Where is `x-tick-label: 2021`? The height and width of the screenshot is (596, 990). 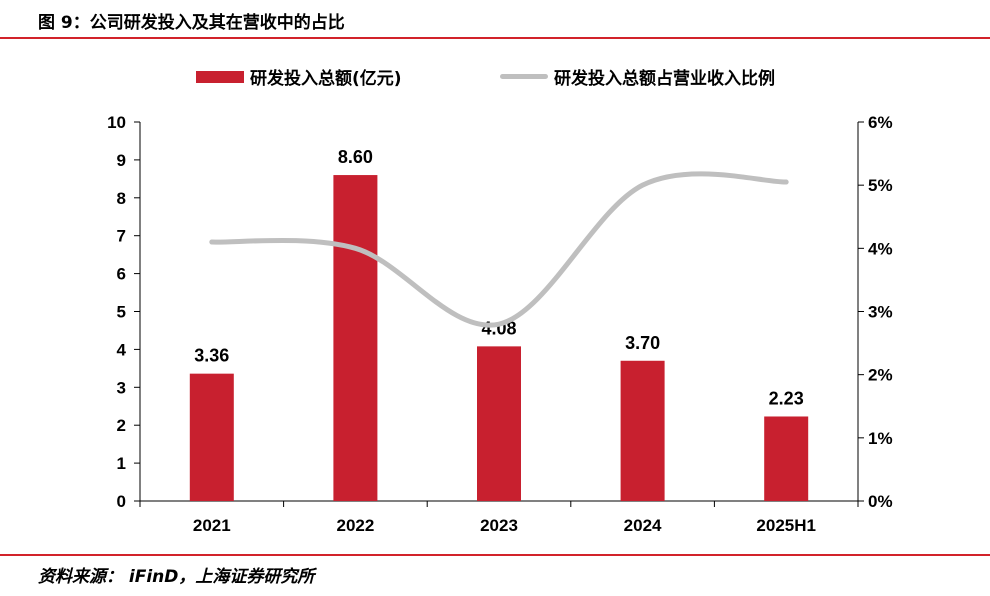
x-tick-label: 2021 is located at coordinates (212, 525).